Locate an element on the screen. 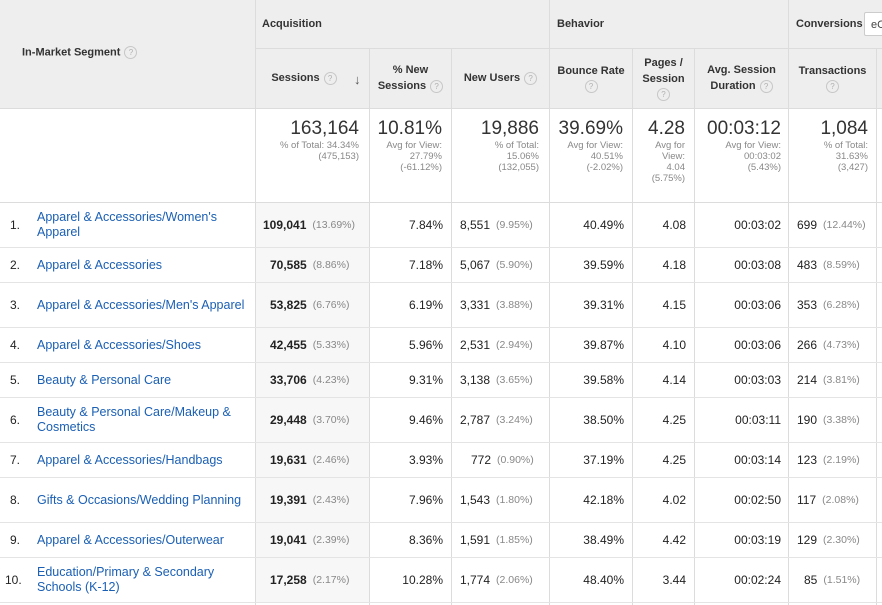 The width and height of the screenshot is (882, 605). sessions-value: 53,825 is located at coordinates (288, 305).